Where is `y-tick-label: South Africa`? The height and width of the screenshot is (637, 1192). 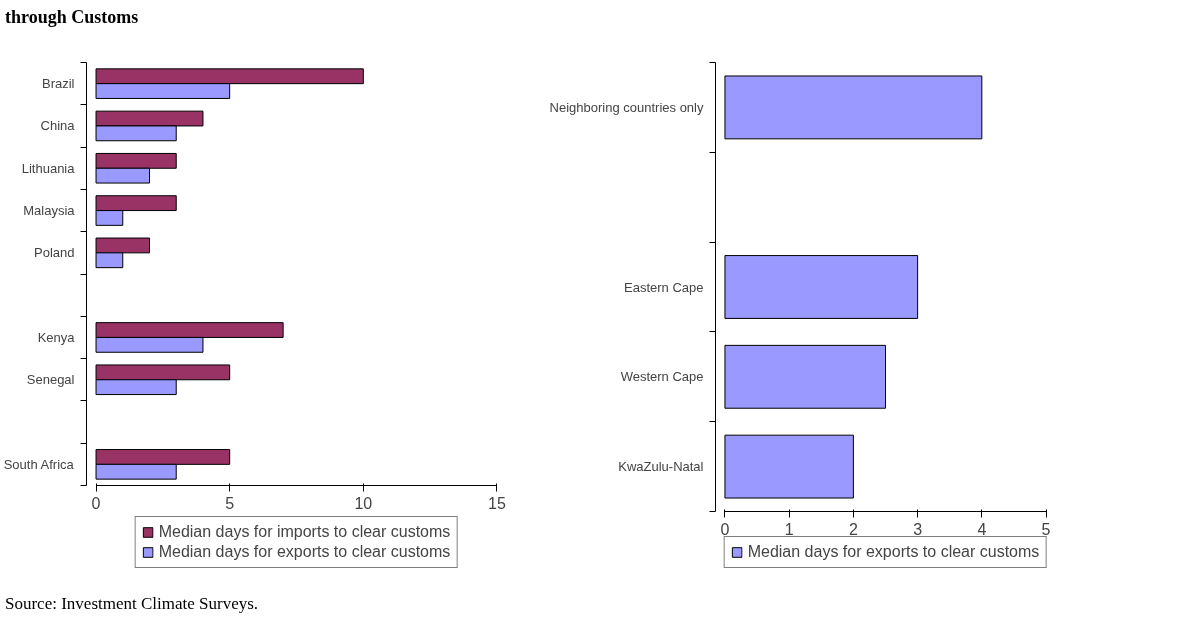 y-tick-label: South Africa is located at coordinates (39, 464).